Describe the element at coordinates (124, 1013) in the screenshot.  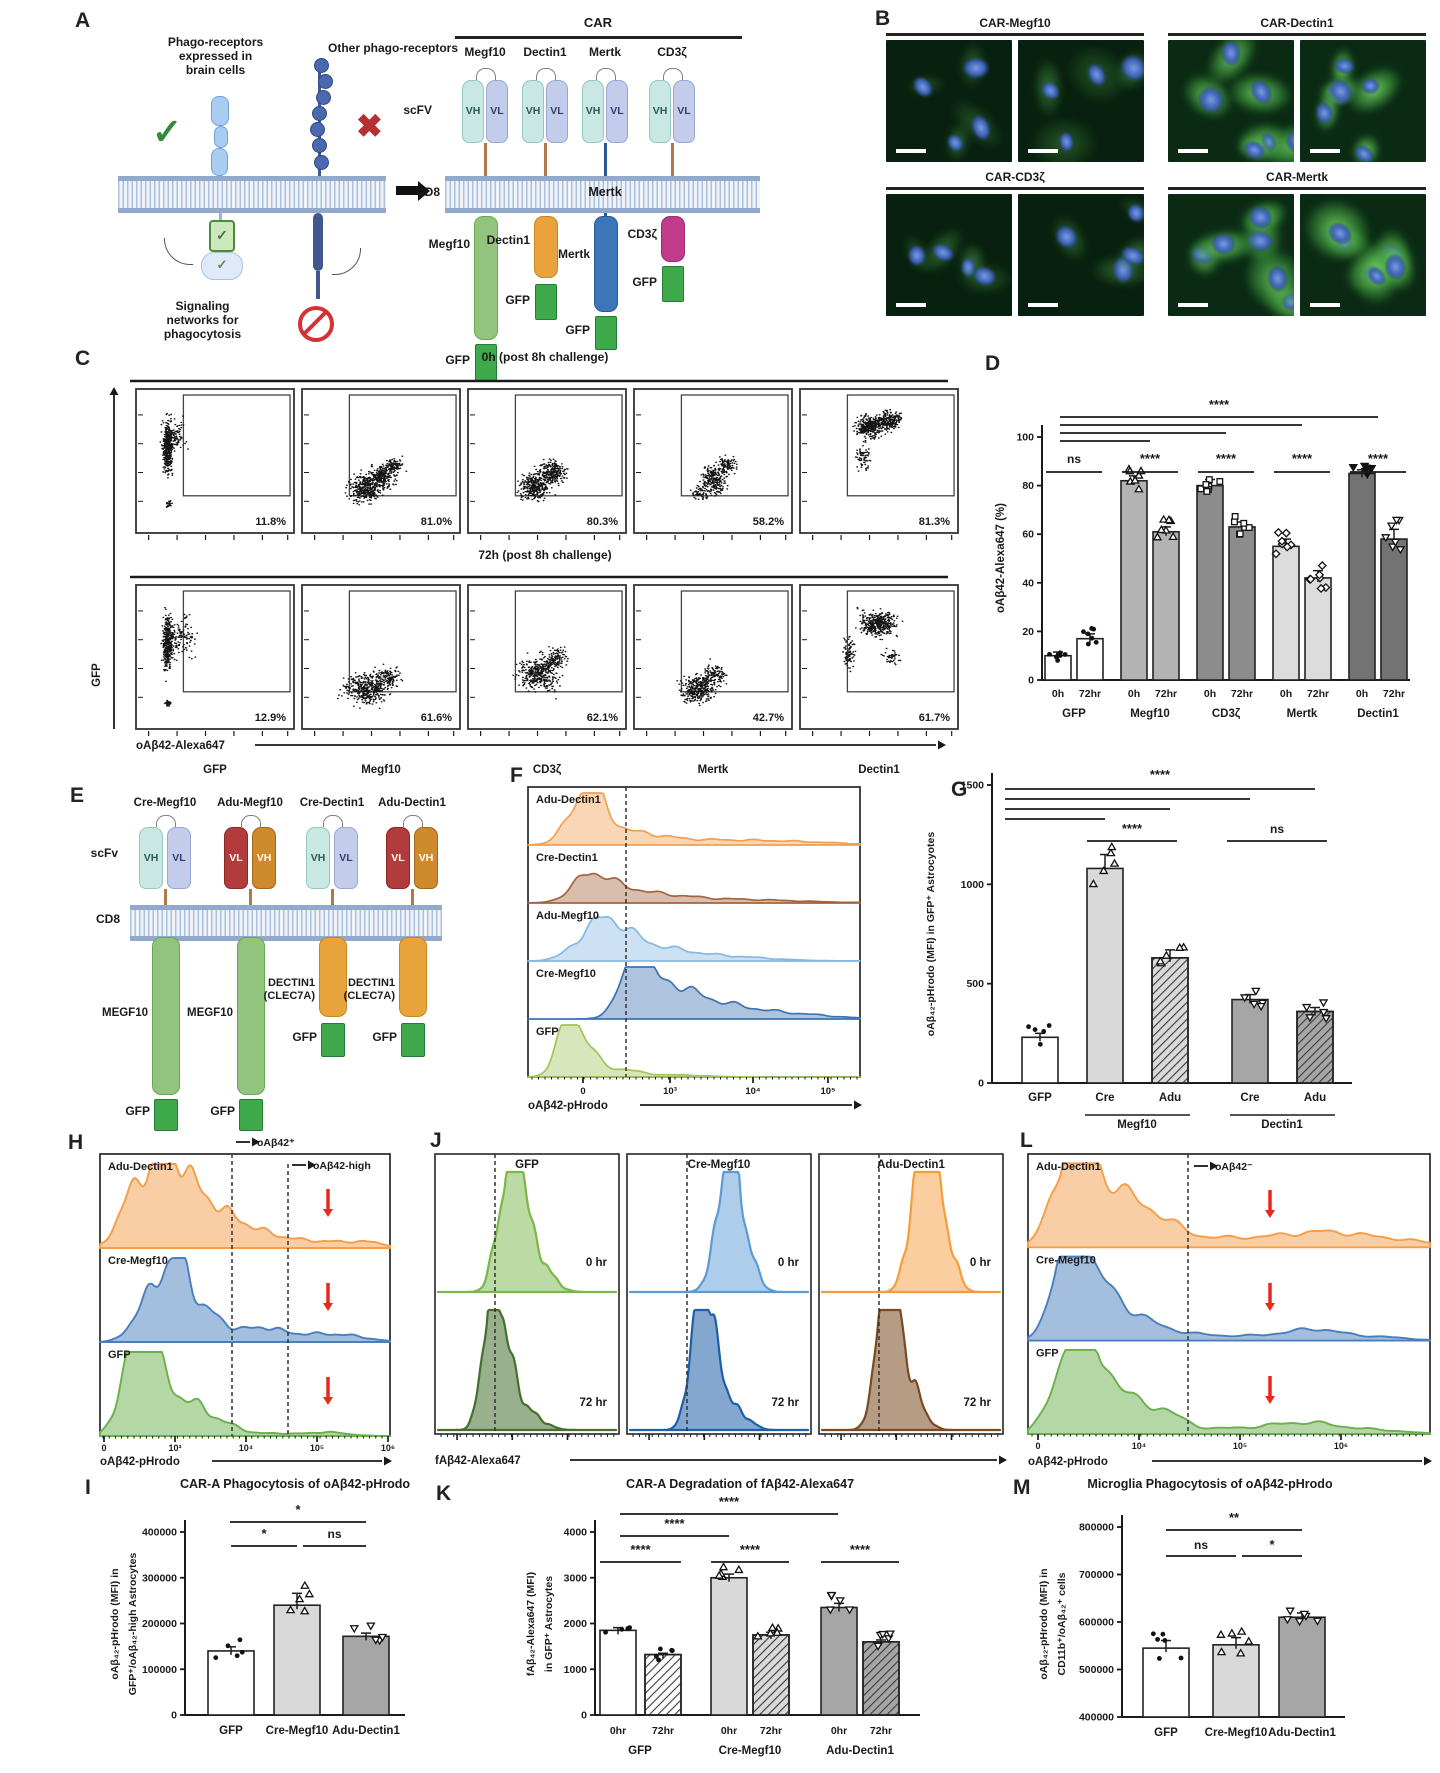
I see `domain-label: MEGF10` at that location.